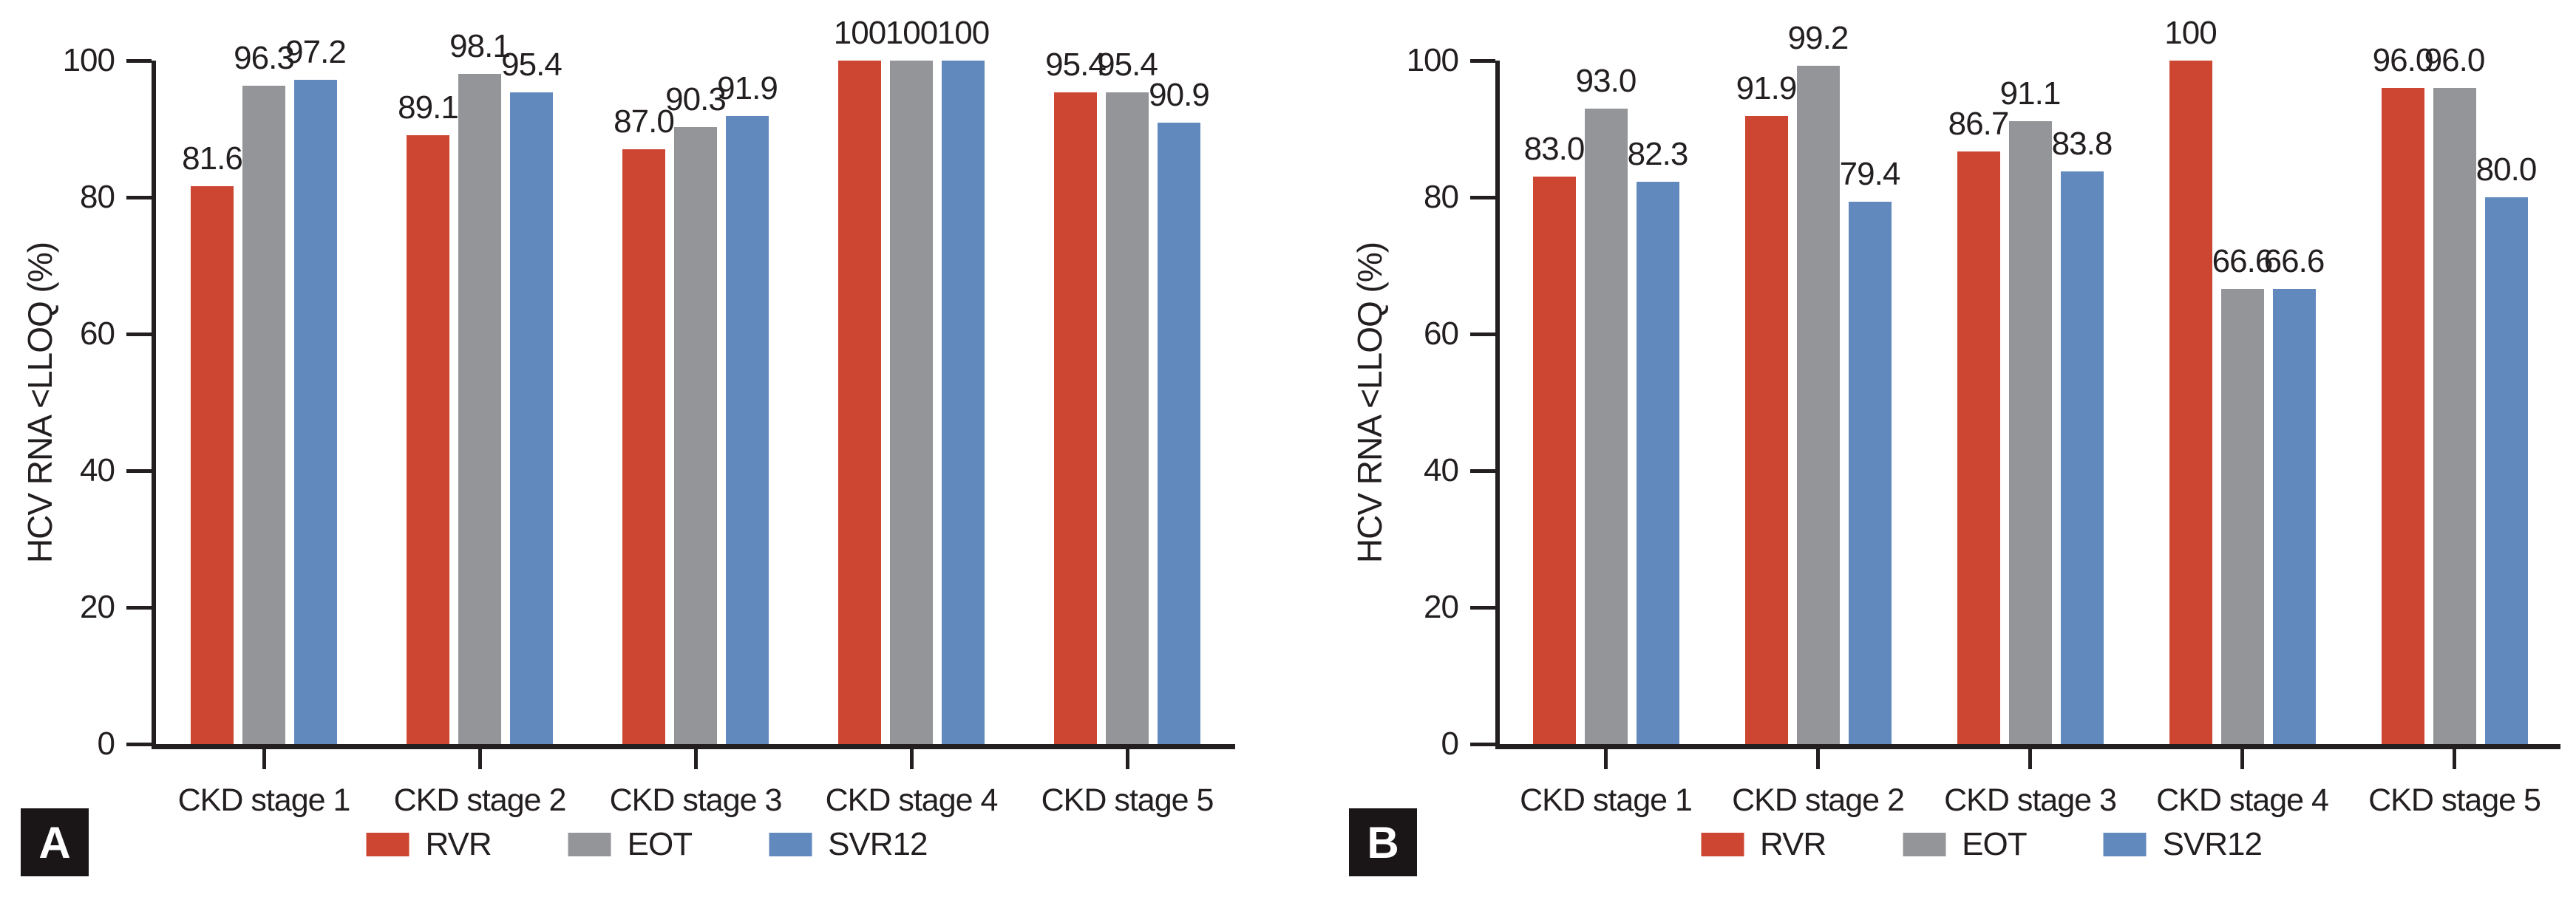 The height and width of the screenshot is (897, 2576). I want to click on y-tick-label: 80, so click(1441, 197).